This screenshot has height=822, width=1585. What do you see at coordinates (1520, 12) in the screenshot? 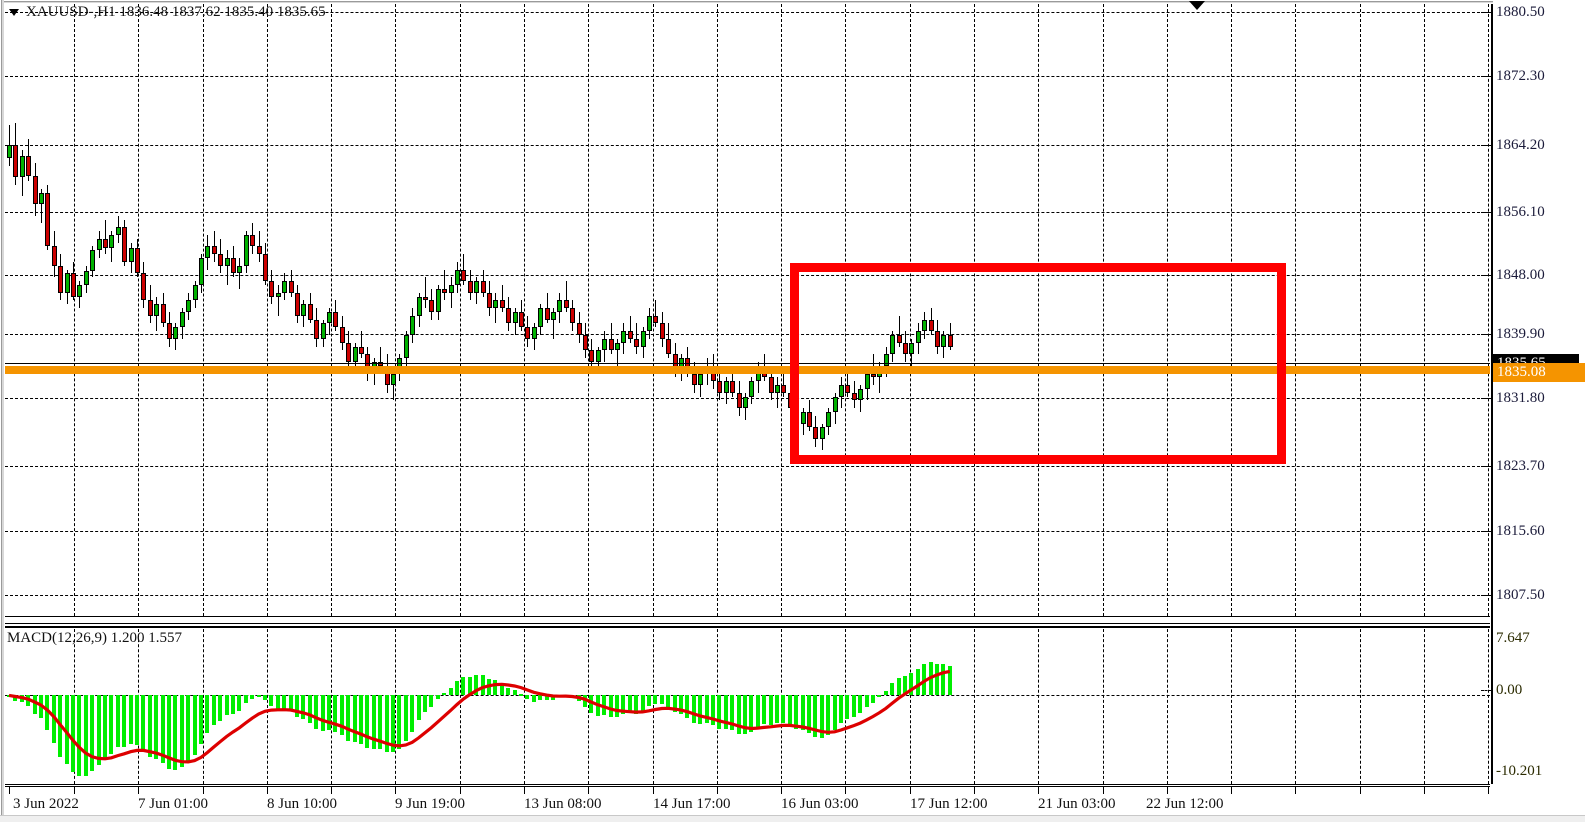
I see `price-tick-label: 1880.50` at bounding box center [1520, 12].